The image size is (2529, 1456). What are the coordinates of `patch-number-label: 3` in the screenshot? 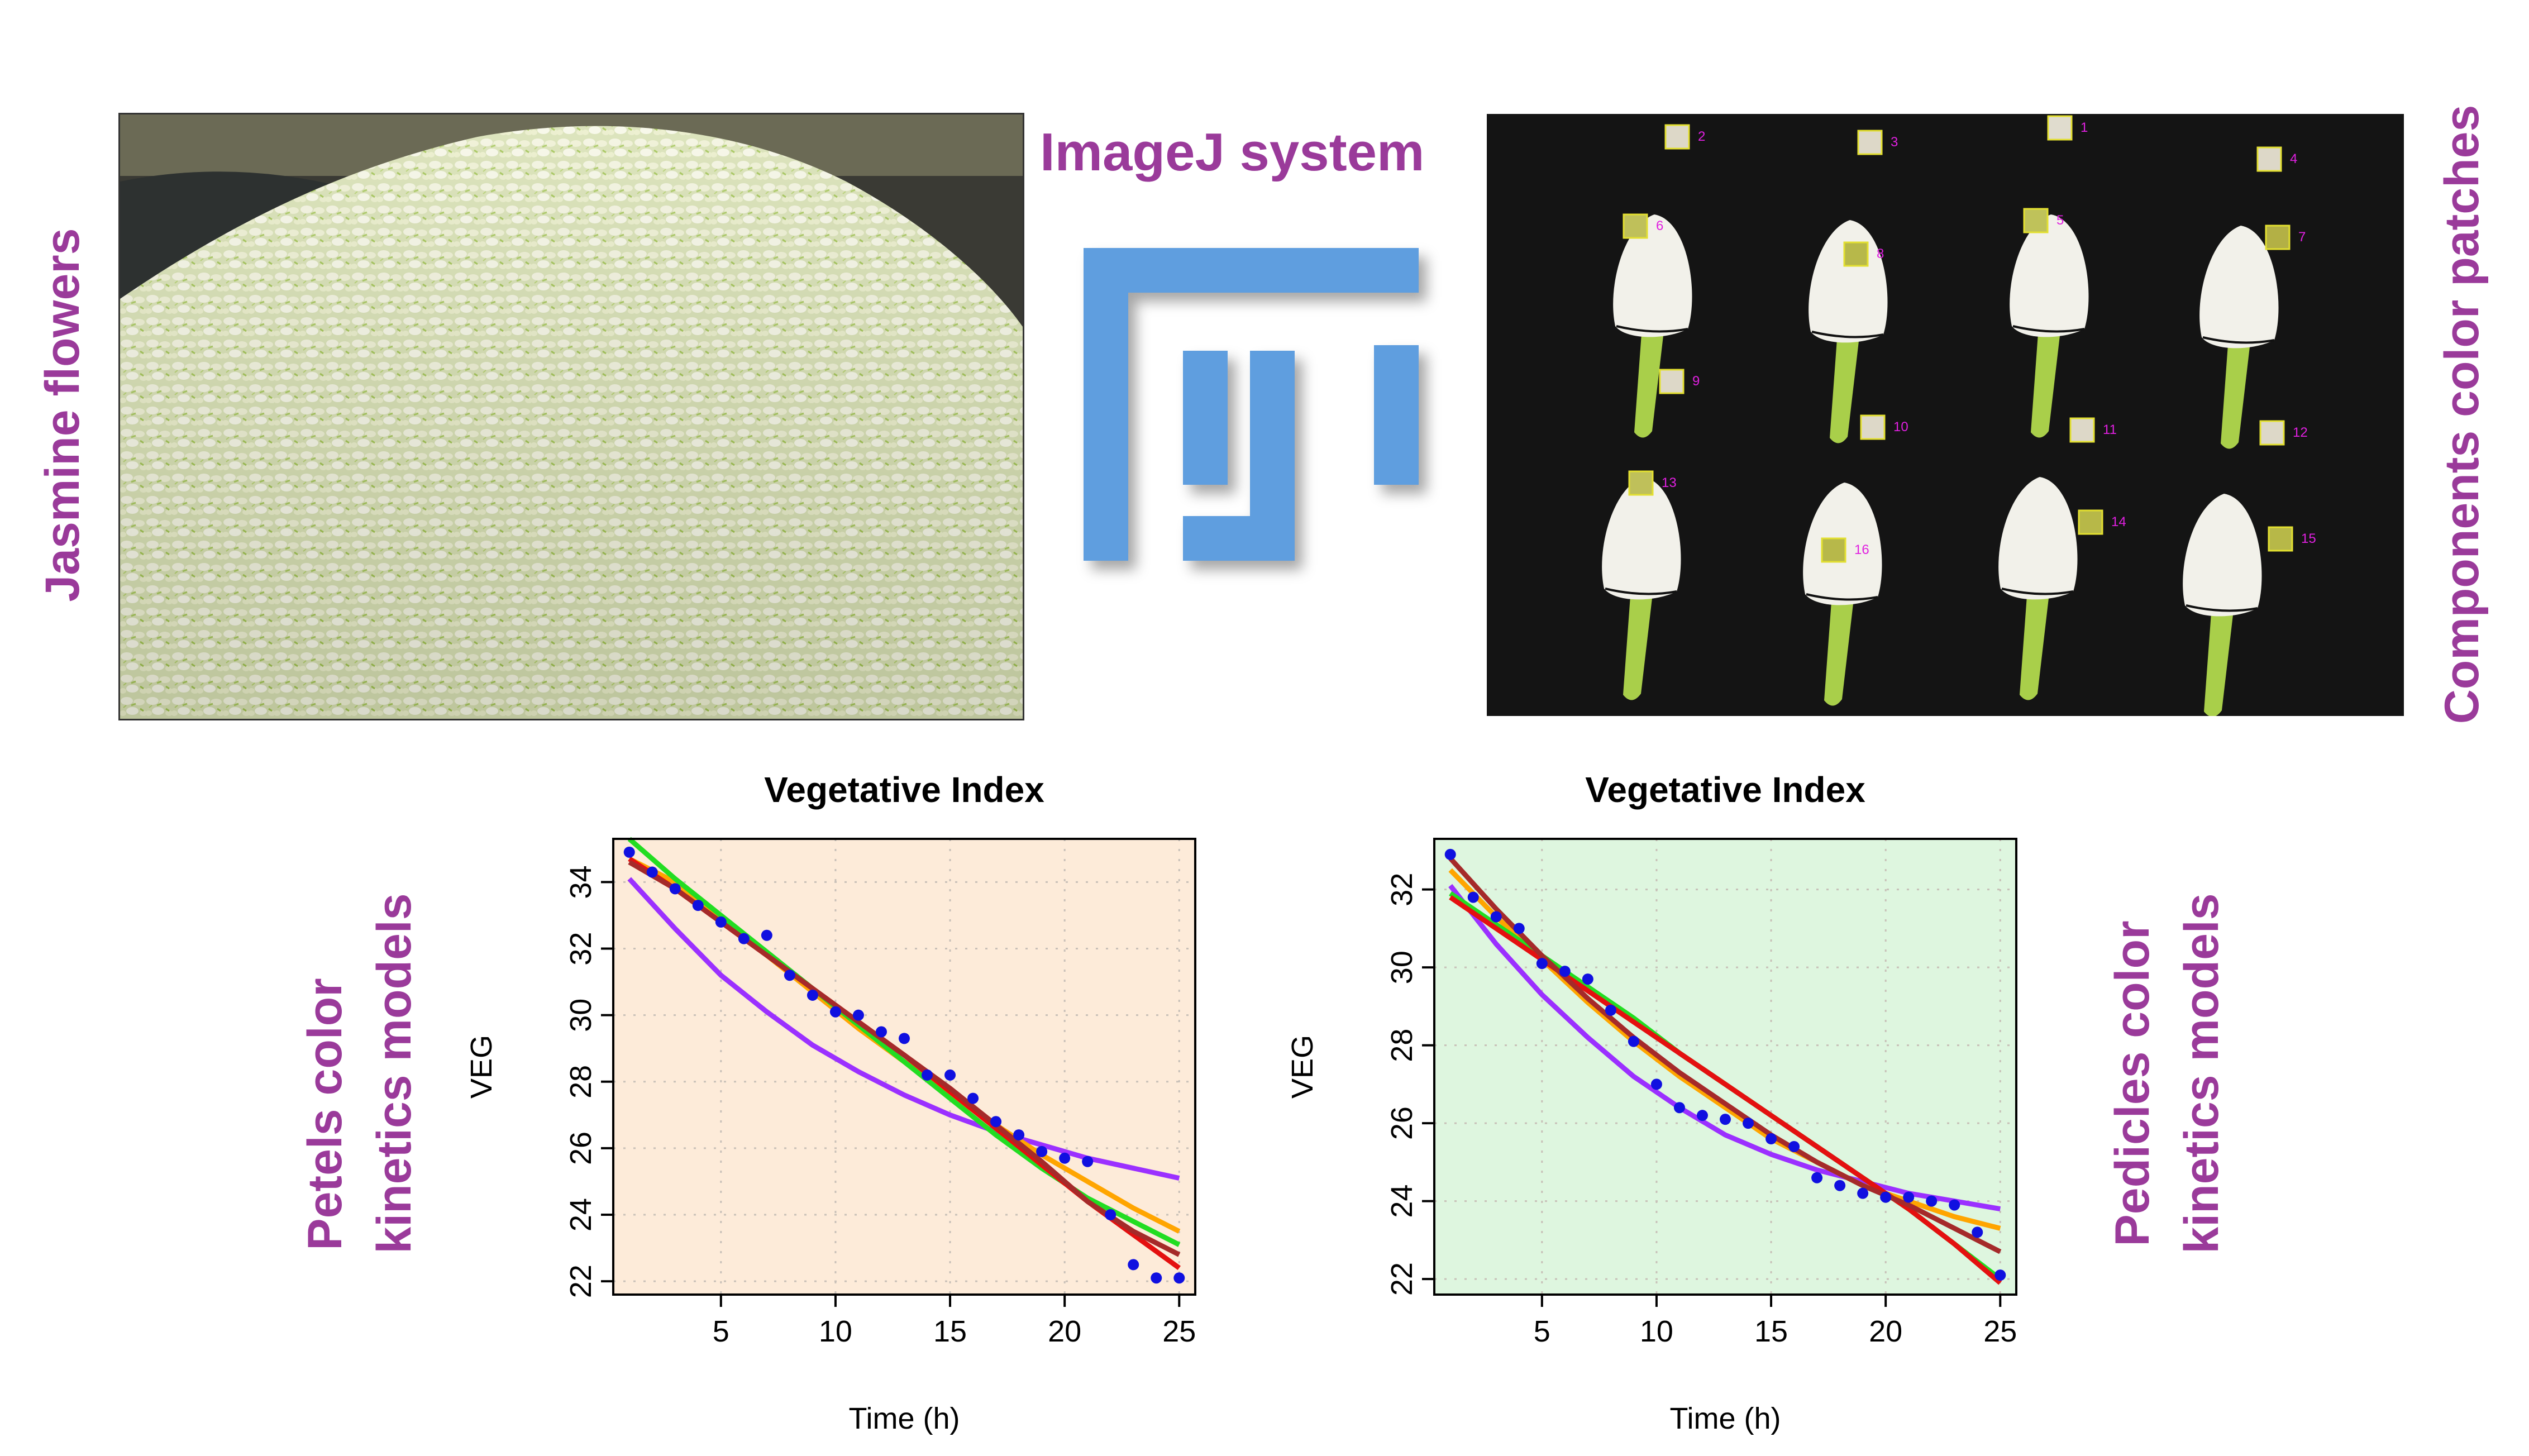 It's located at (1894, 142).